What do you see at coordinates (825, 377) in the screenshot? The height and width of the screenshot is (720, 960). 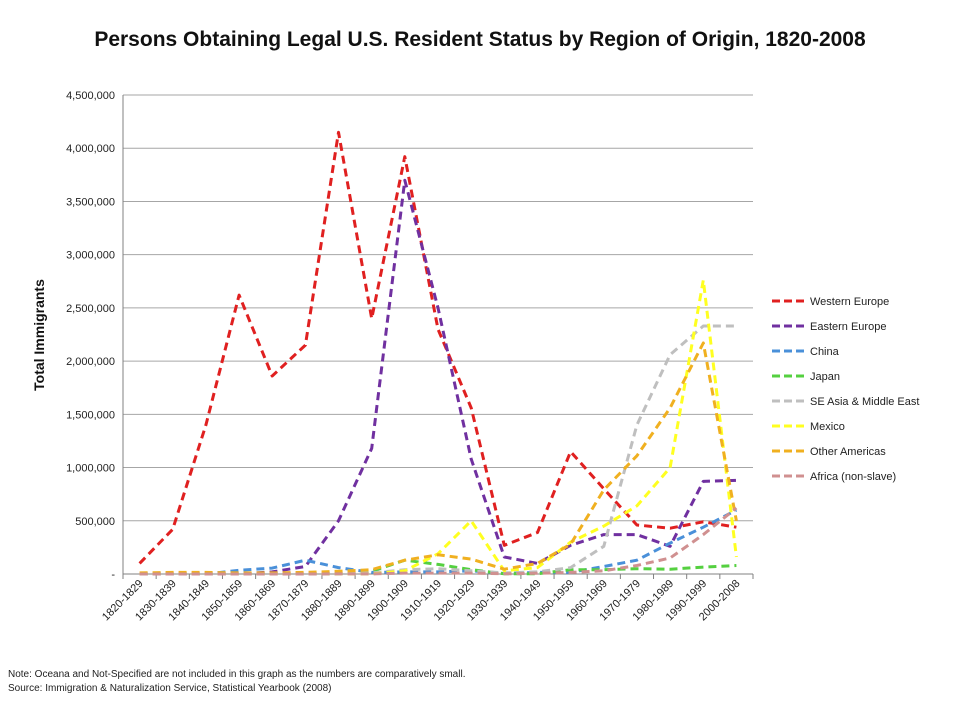 I see `legend-label: Japan` at bounding box center [825, 377].